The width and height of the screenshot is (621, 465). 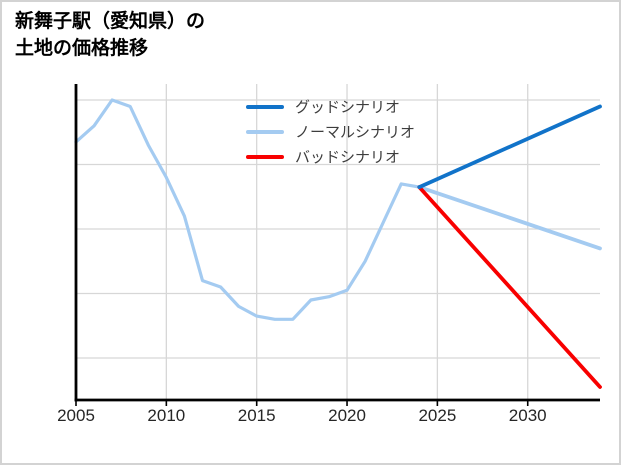 I want to click on normal-scenario-line-swatch, so click(x=265, y=131).